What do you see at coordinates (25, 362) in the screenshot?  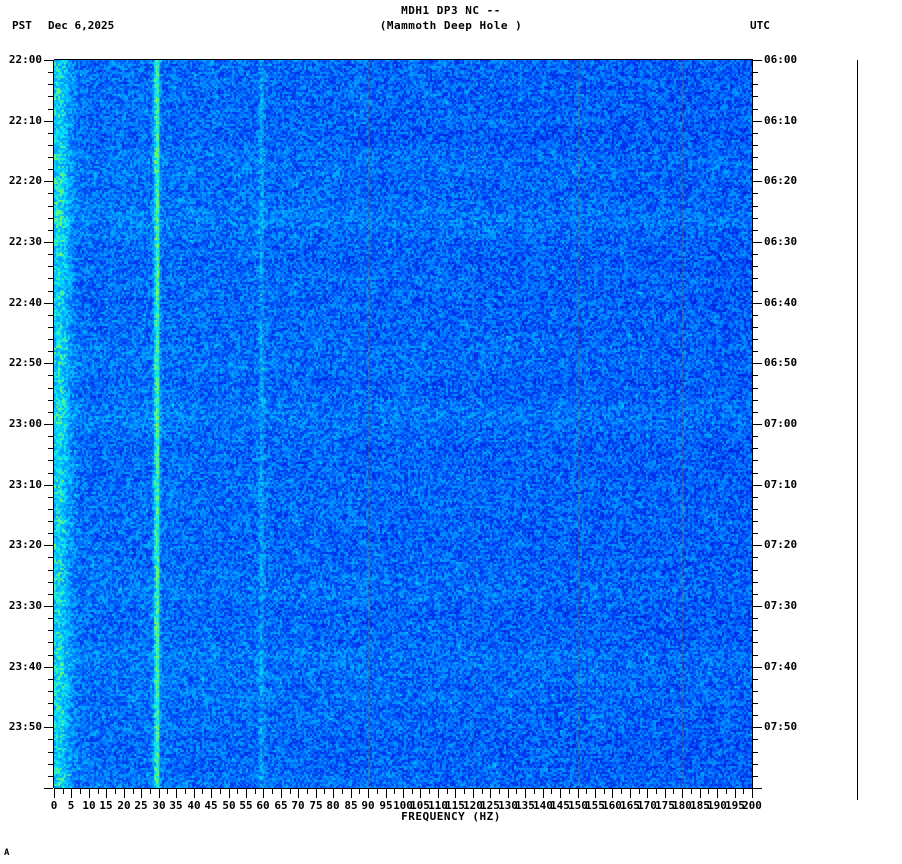 I see `y-axis-label-pst: 22:50` at bounding box center [25, 362].